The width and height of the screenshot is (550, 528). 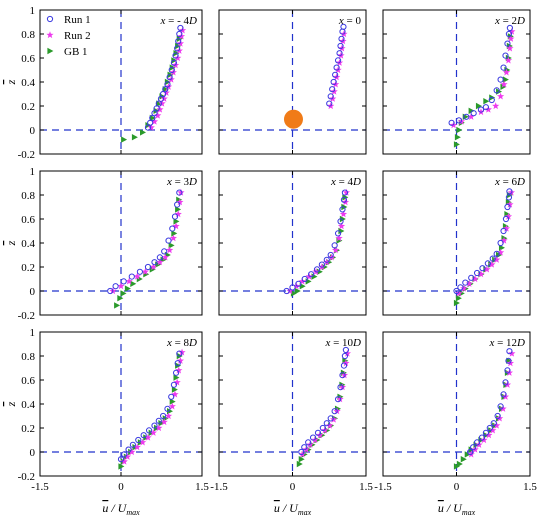 I want to click on y-tick-label: 0, so click(x=33, y=292).